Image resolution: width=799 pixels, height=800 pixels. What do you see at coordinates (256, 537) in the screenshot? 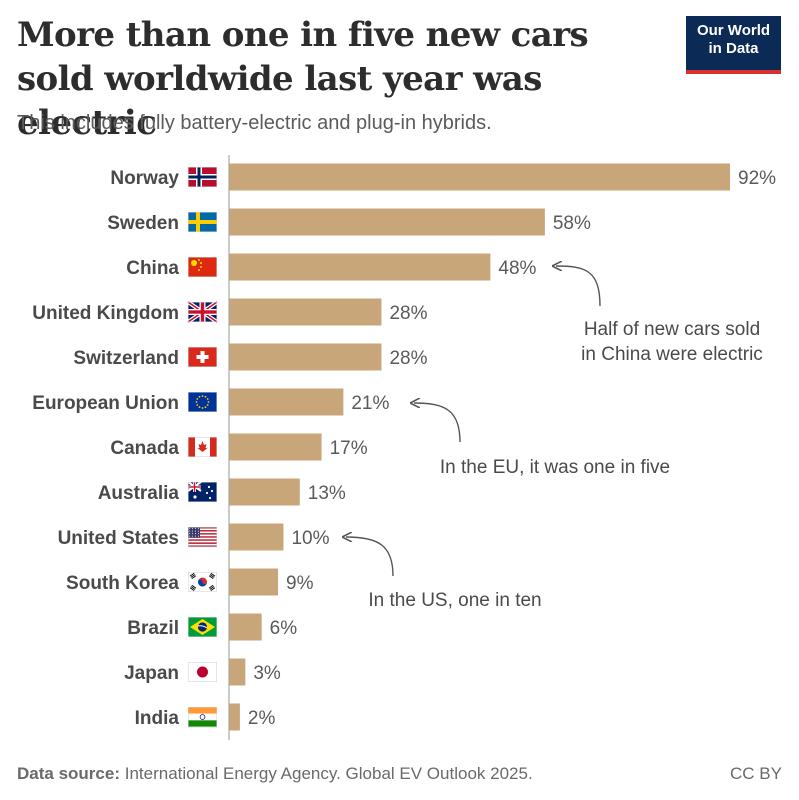
I see `bar-united-states` at bounding box center [256, 537].